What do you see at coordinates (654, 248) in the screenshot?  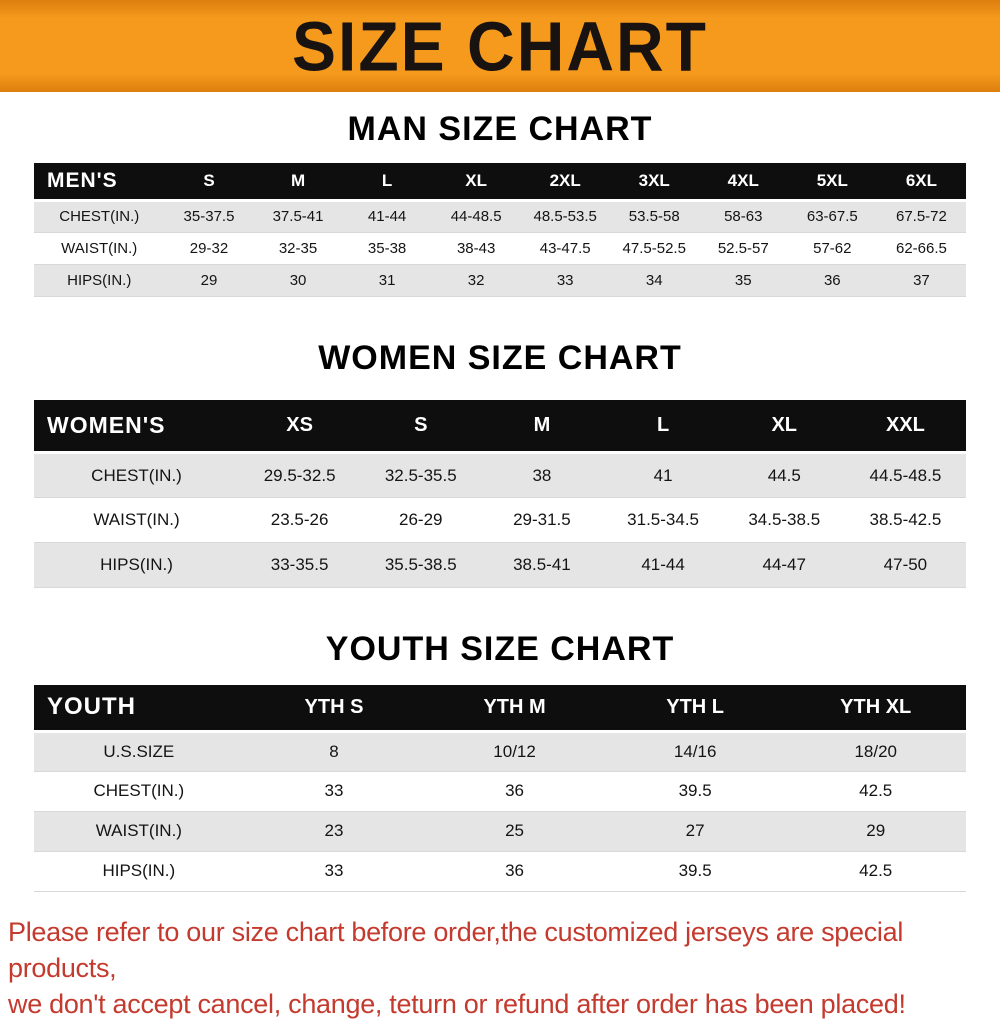 I see `size-value: 47.5-52.5` at bounding box center [654, 248].